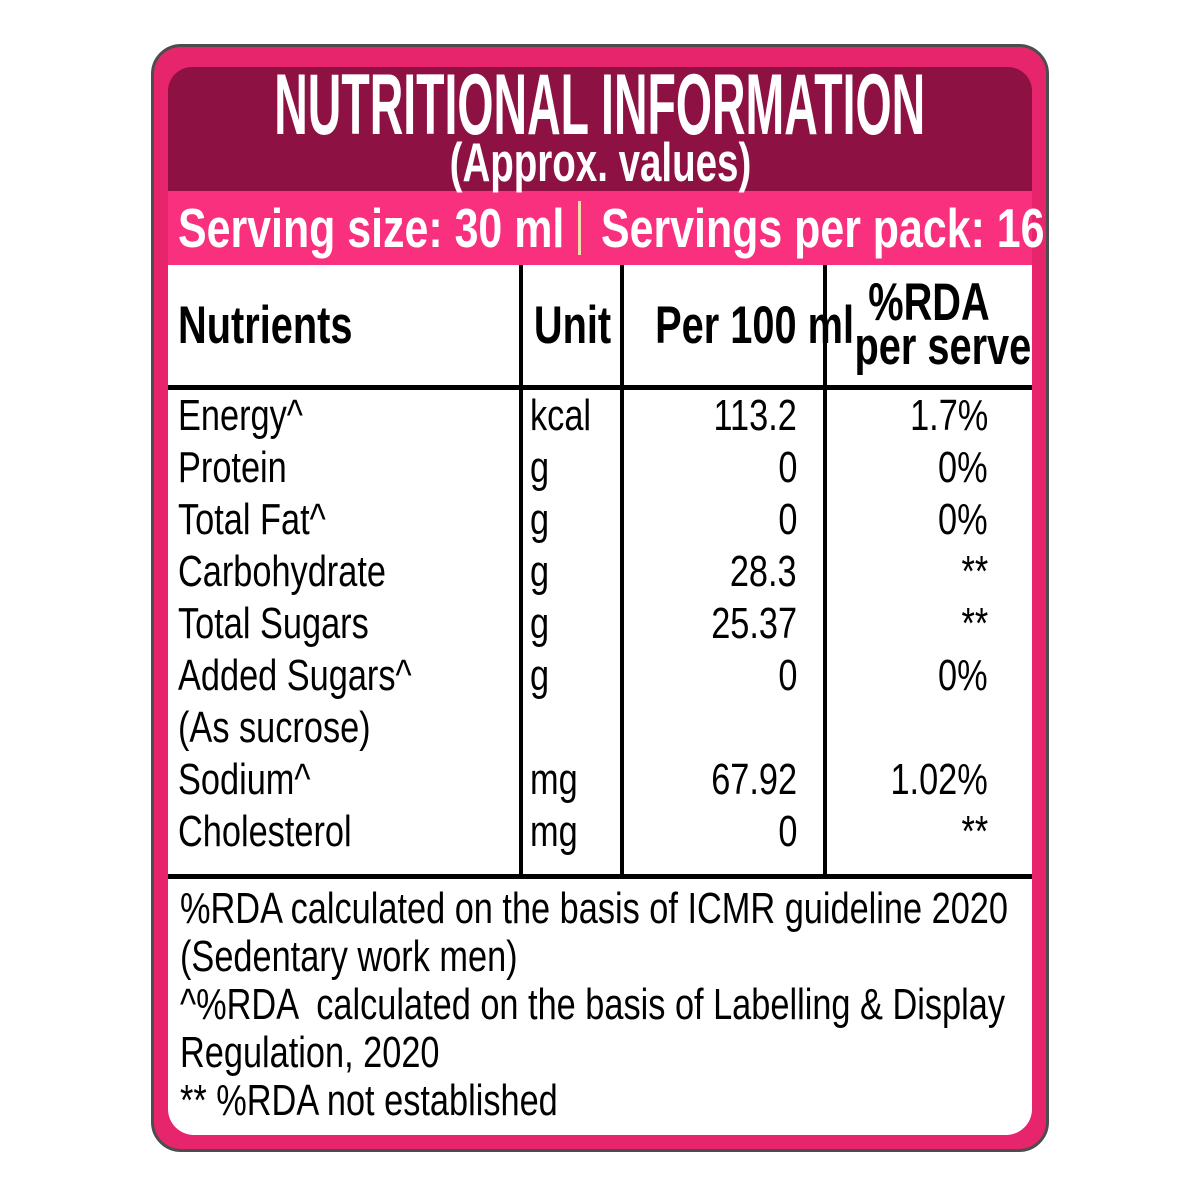 Image resolution: width=1200 pixels, height=1200 pixels. I want to click on col-header-per-100ml: Per 100 ml, so click(755, 325).